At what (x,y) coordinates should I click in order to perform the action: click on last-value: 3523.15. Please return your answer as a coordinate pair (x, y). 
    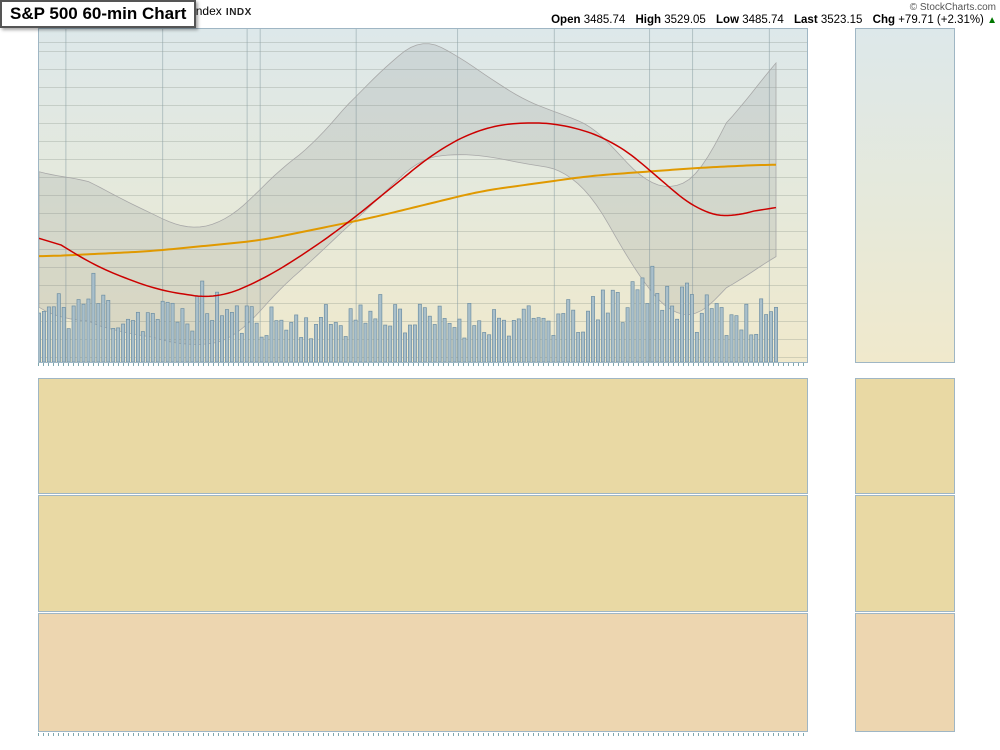
    Looking at the image, I should click on (841, 20).